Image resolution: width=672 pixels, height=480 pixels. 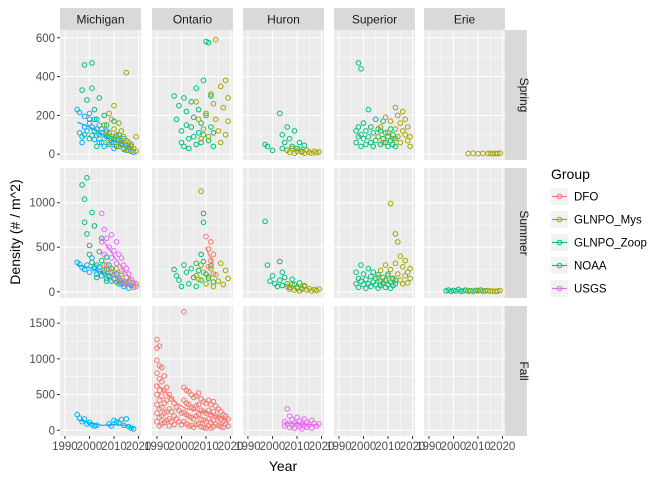 I want to click on legend-key-point, so click(x=559, y=242).